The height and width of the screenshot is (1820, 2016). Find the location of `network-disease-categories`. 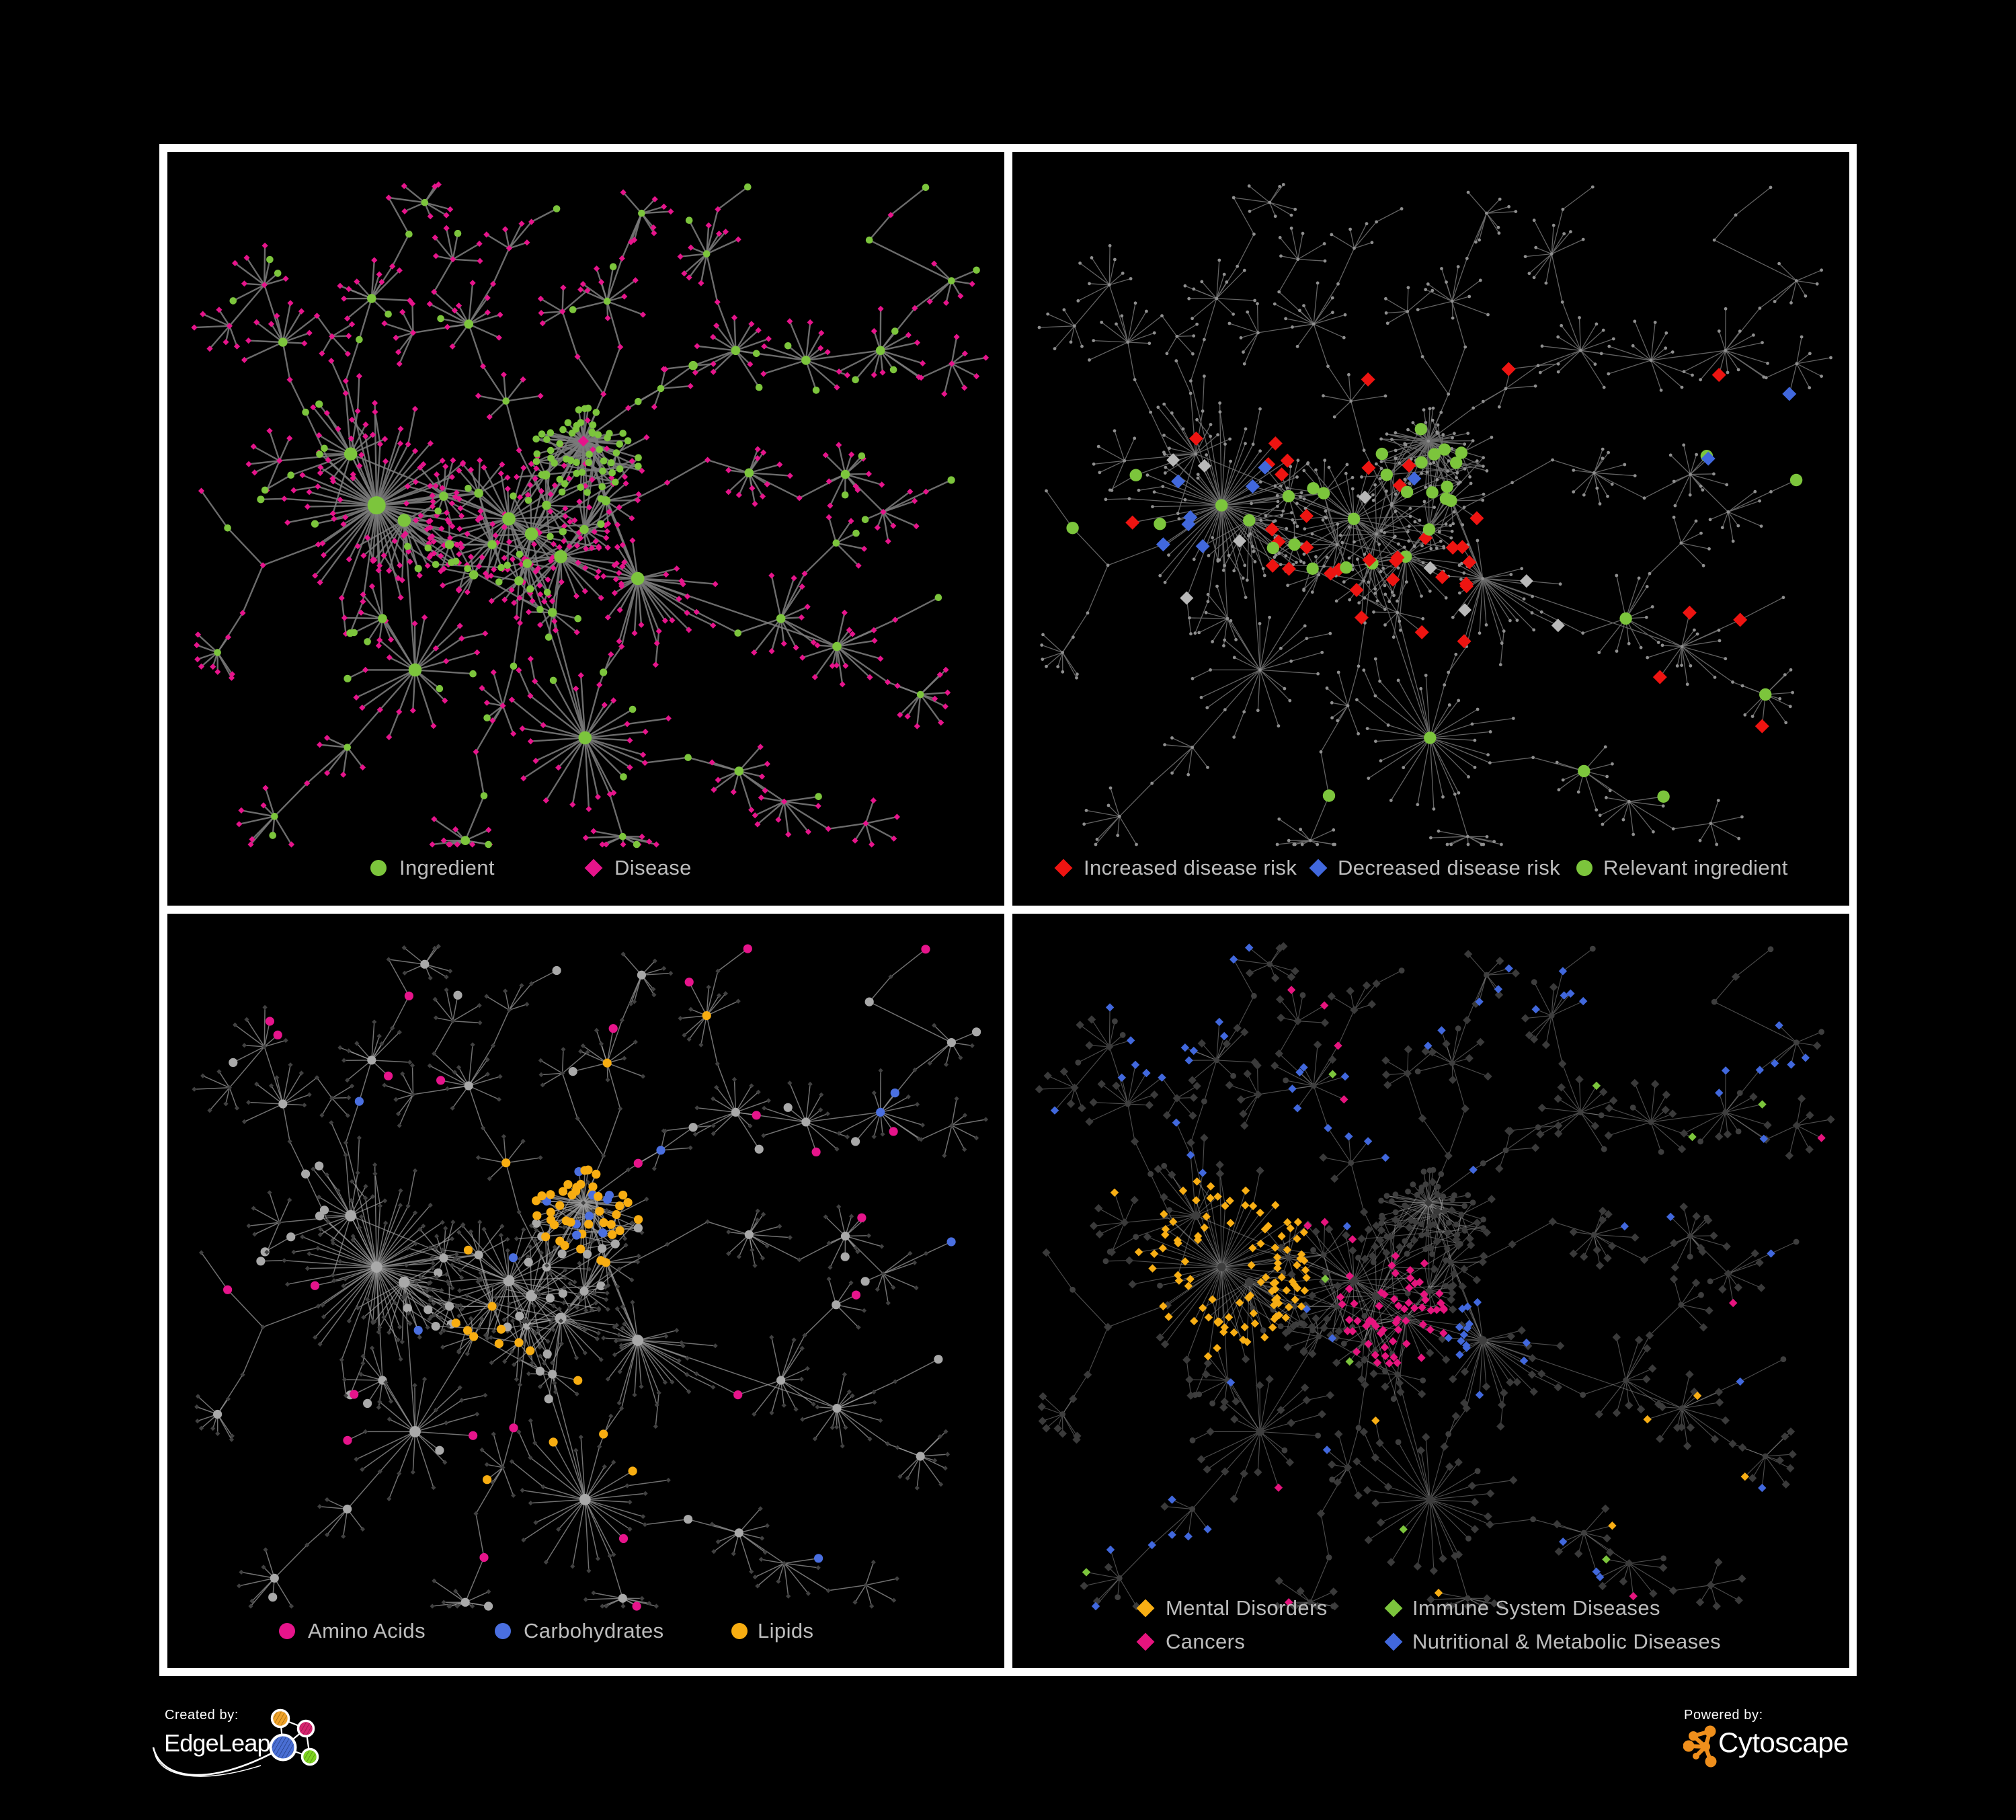

network-disease-categories is located at coordinates (1435, 1276).